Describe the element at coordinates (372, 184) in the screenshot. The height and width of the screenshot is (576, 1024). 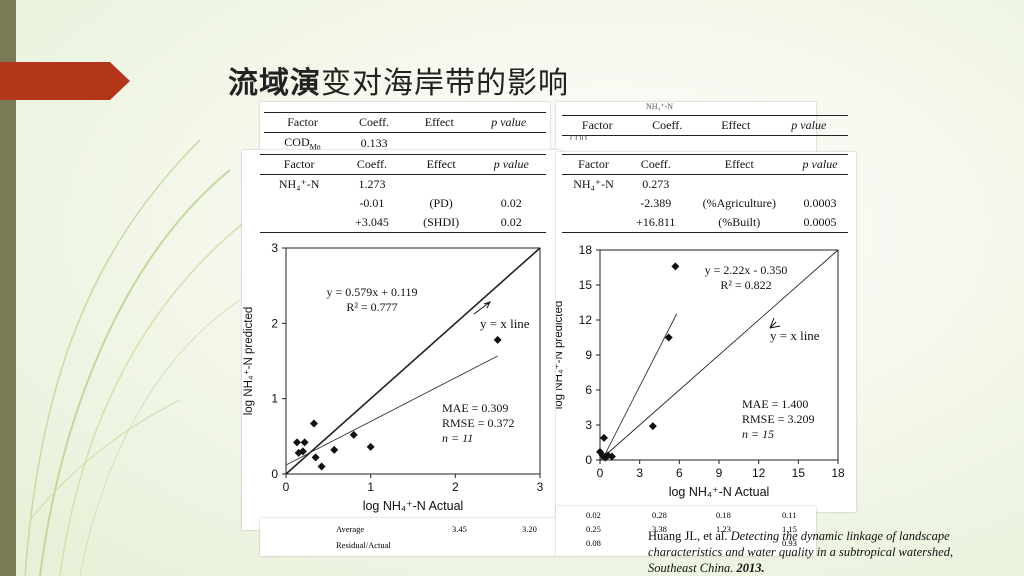
I see `table-cell: 1.273` at that location.